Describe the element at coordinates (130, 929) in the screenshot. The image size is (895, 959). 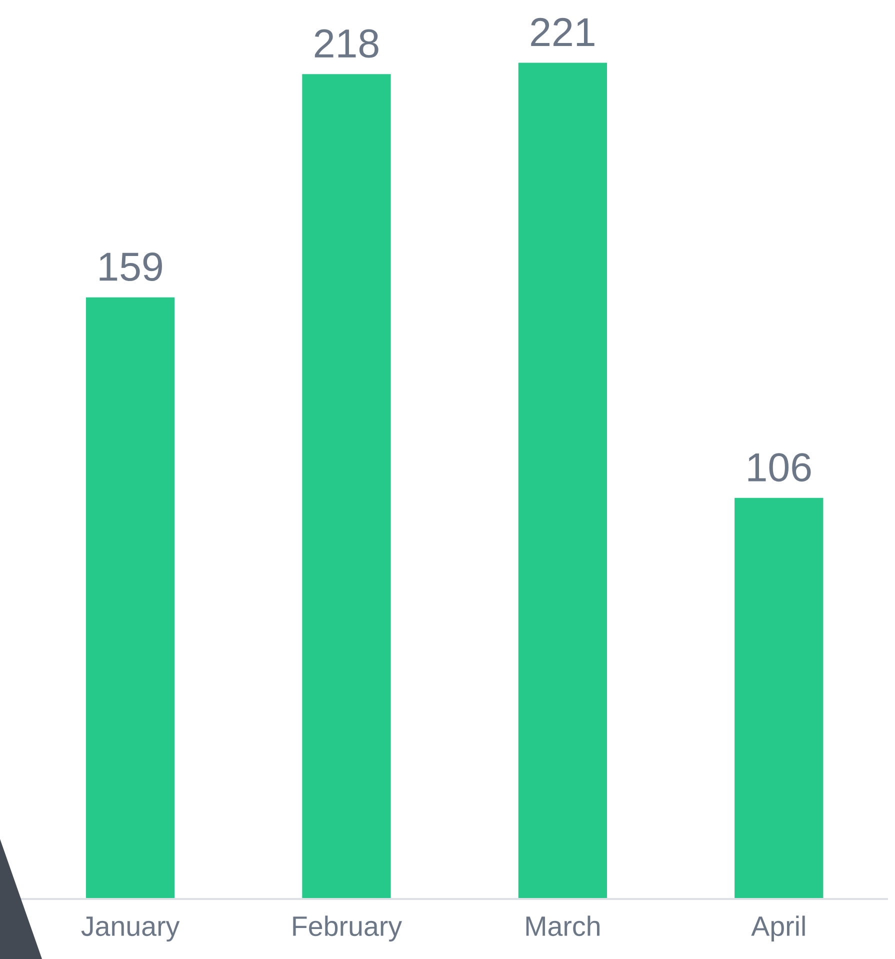
I see `x-tick-label: January` at that location.